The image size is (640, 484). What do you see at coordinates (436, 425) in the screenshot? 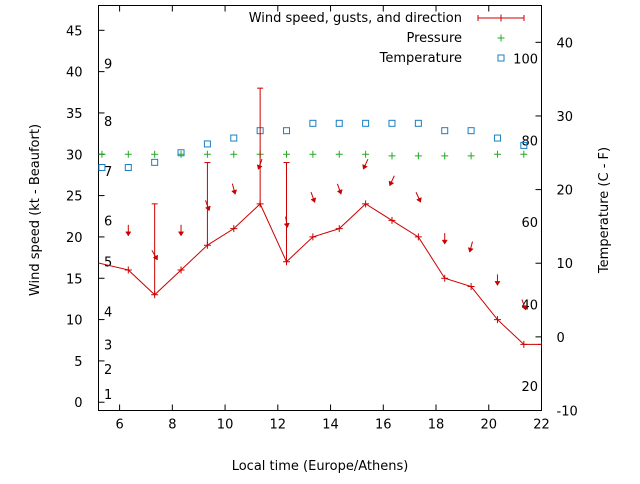
I see `x-tick-label: 18` at bounding box center [436, 425].